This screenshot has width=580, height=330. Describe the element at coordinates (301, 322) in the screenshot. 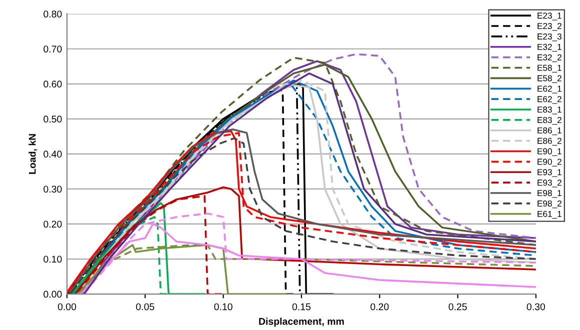

I see `x-axis-title: Displacement, mm` at that location.